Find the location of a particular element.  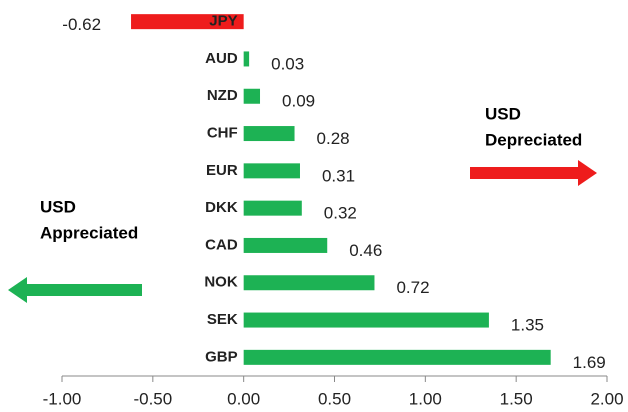

value-label: 0.32 is located at coordinates (340, 213).